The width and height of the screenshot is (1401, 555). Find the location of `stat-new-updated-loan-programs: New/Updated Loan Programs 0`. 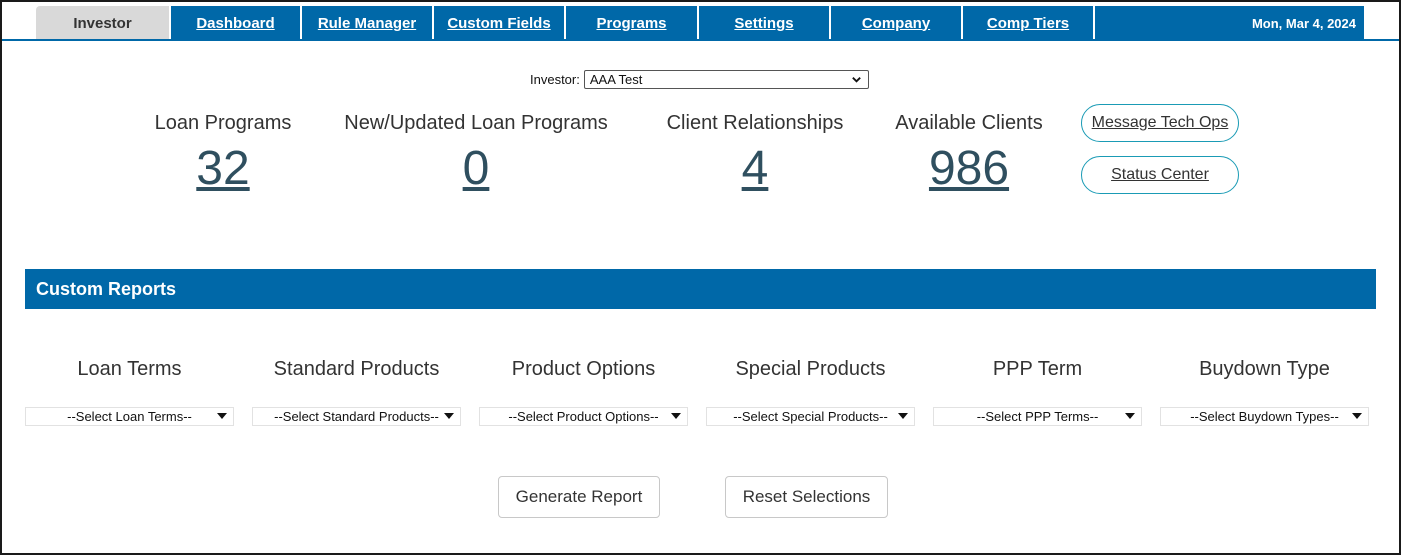

stat-new-updated-loan-programs: New/Updated Loan Programs 0 is located at coordinates (476, 154).